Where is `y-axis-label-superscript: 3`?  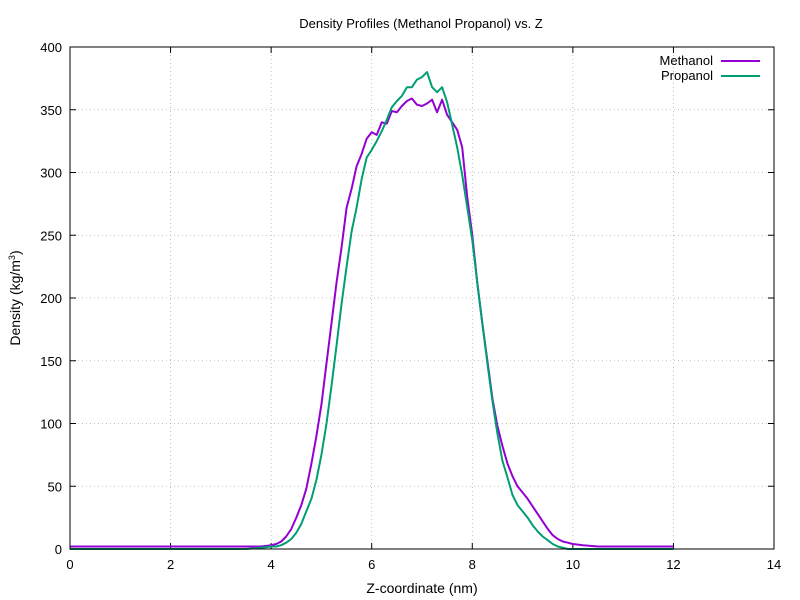
y-axis-label-superscript: 3 is located at coordinates (12, 257).